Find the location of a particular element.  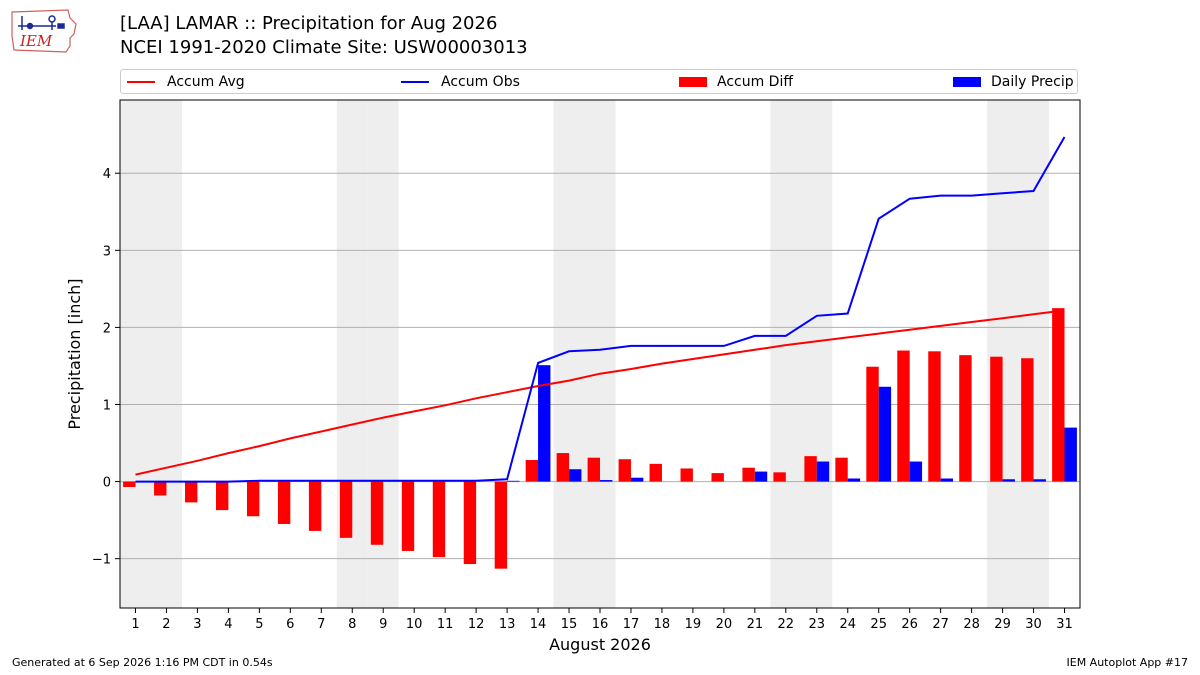

x-tick-label-2: 2 is located at coordinates (166, 624).